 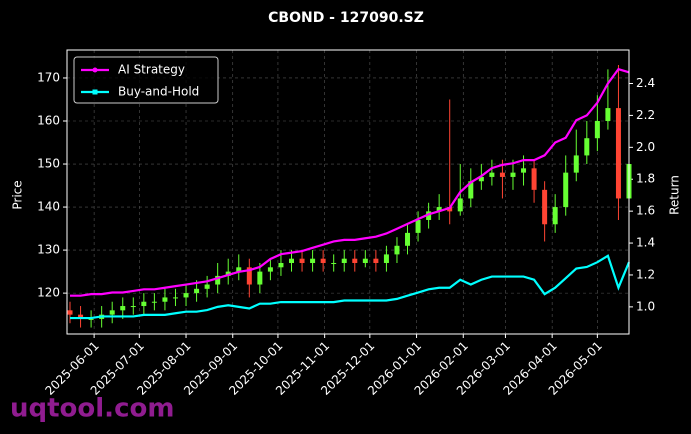 I want to click on y-tick-label: 160, so click(x=48, y=121).